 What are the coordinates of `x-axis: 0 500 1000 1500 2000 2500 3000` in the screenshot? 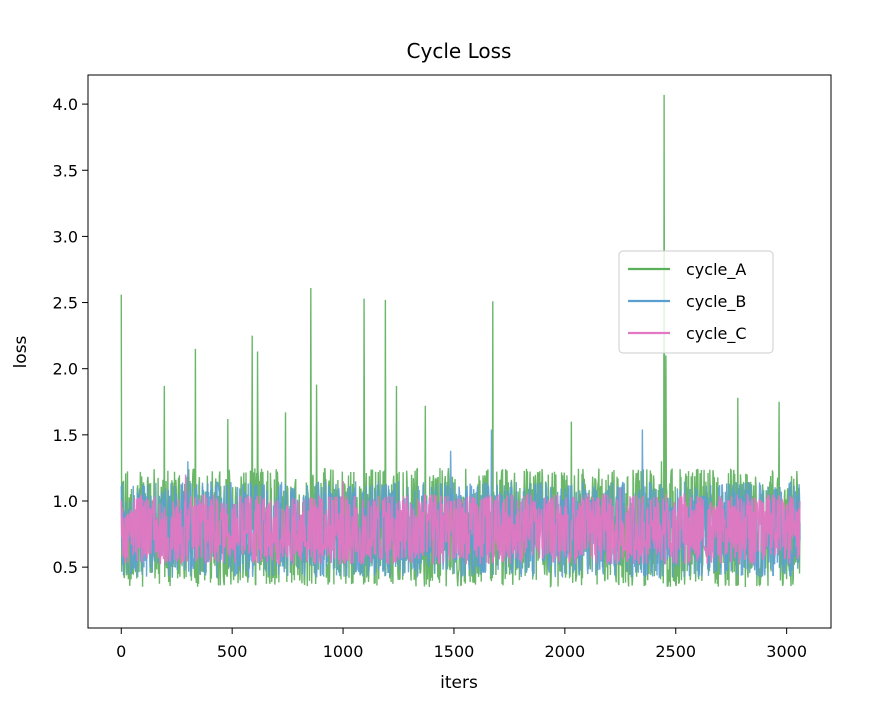 It's located at (461, 644).